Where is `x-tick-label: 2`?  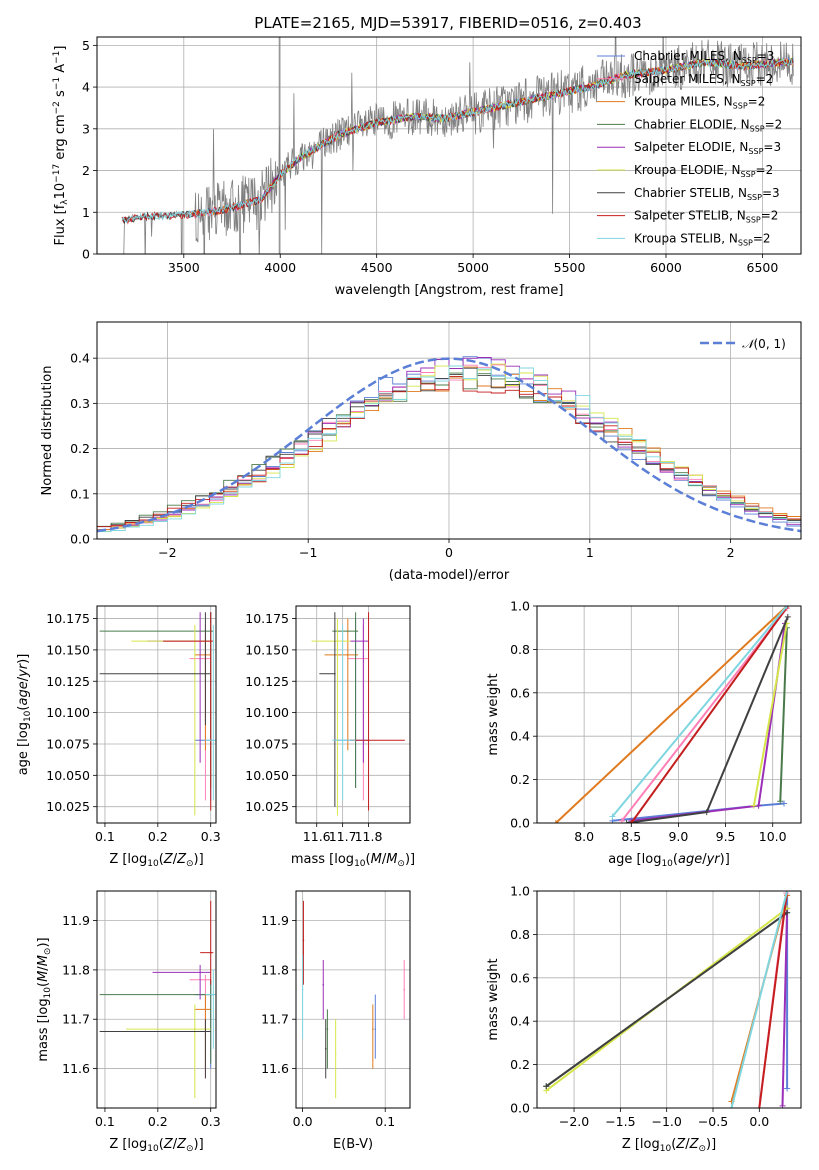 x-tick-label: 2 is located at coordinates (731, 552).